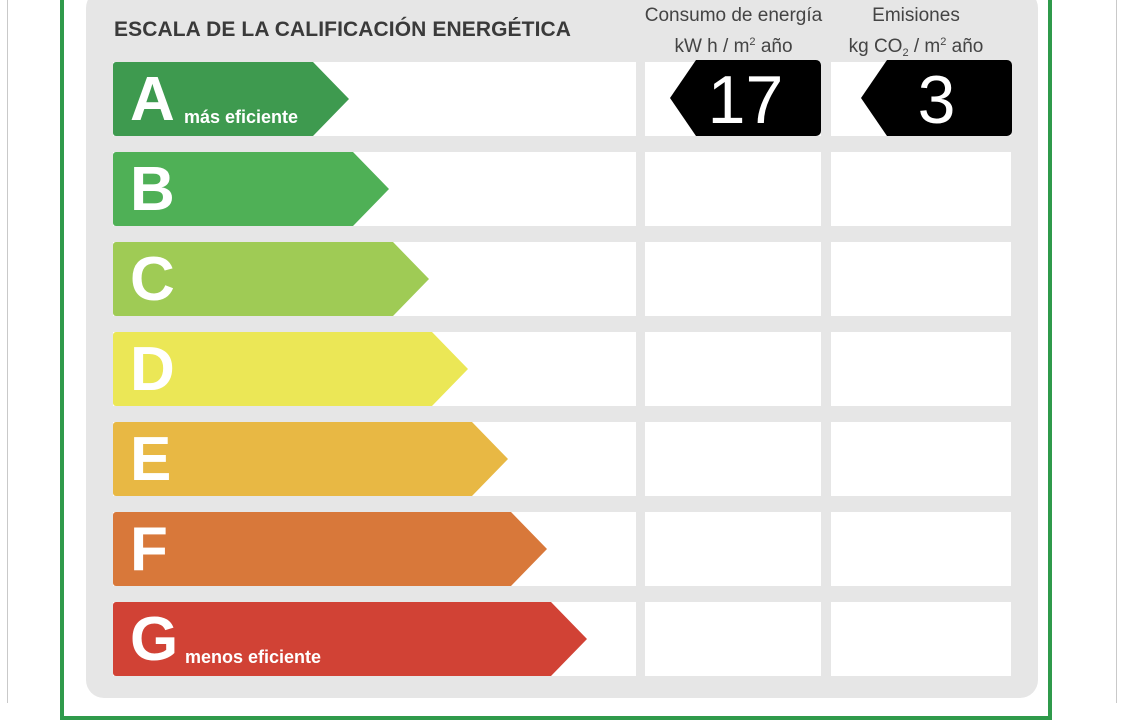 The height and width of the screenshot is (720, 1125). Describe the element at coordinates (916, 47) in the screenshot. I see `emissions-column-unit: kg CO2 / m2 año` at that location.